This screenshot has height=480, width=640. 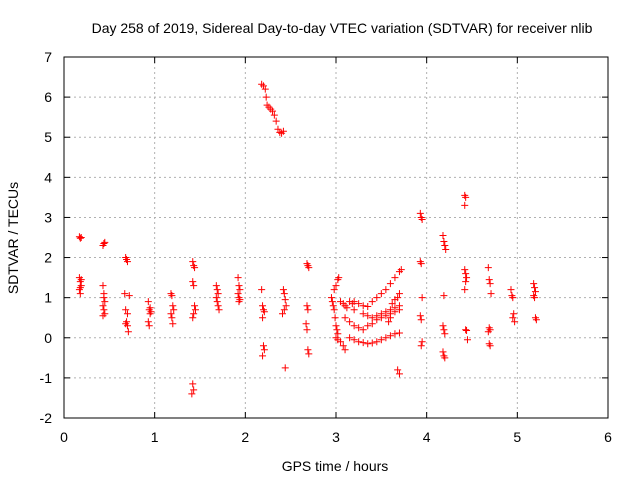 What do you see at coordinates (48, 258) in the screenshot?
I see `y-tick-label: 2` at bounding box center [48, 258].